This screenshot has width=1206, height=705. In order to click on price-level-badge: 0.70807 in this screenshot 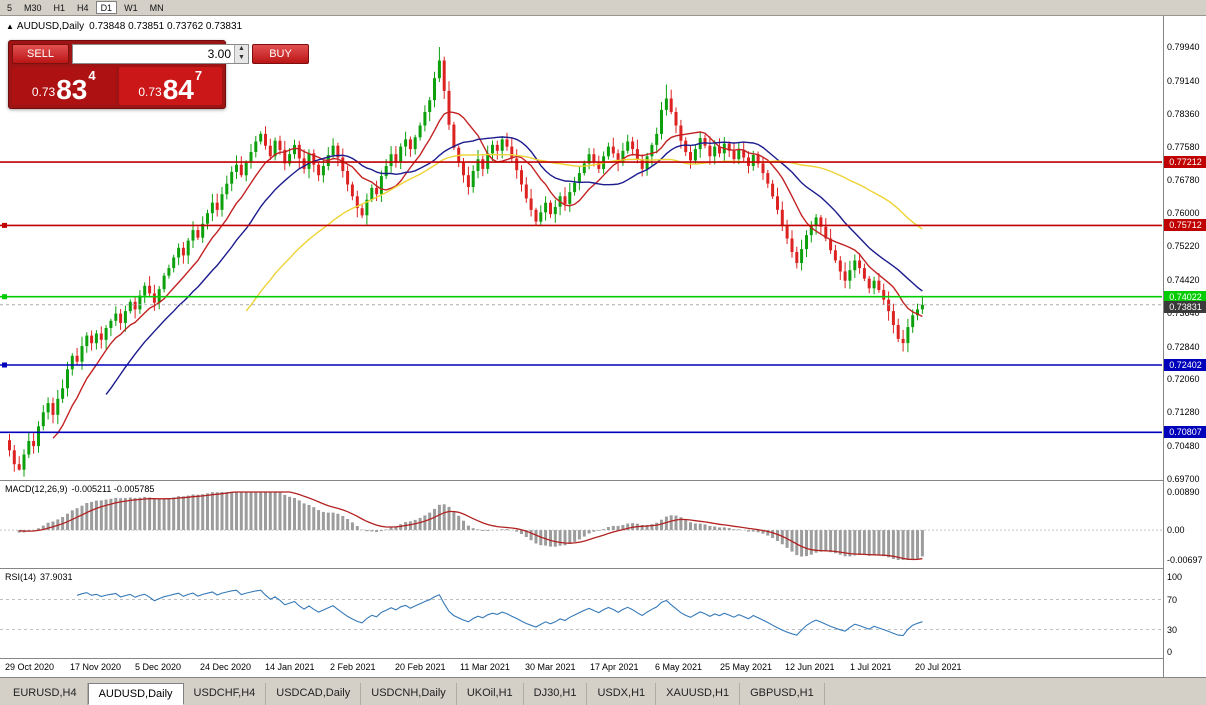, I will do `click(1185, 432)`.